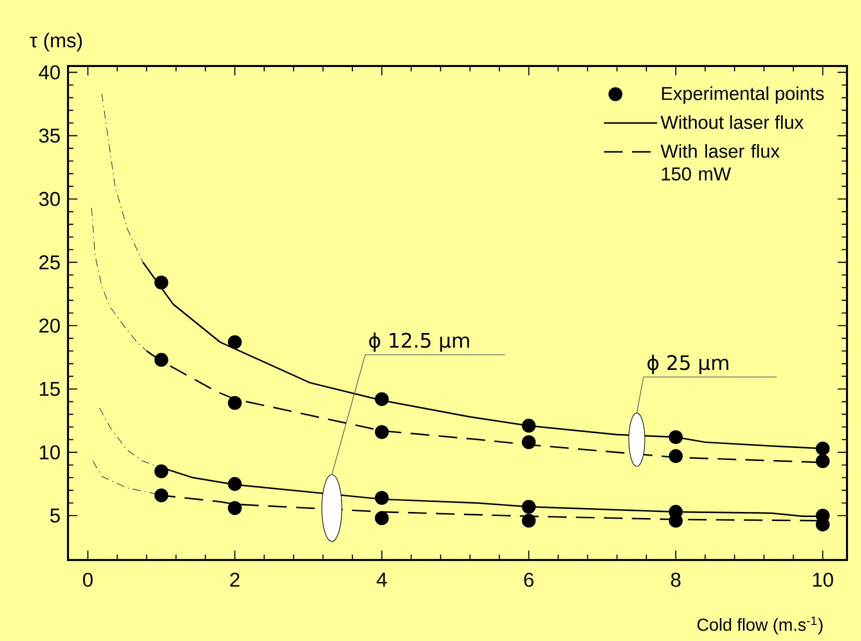 Image resolution: width=861 pixels, height=641 pixels. Describe the element at coordinates (49, 72) in the screenshot. I see `y-tick-label: 40` at that location.